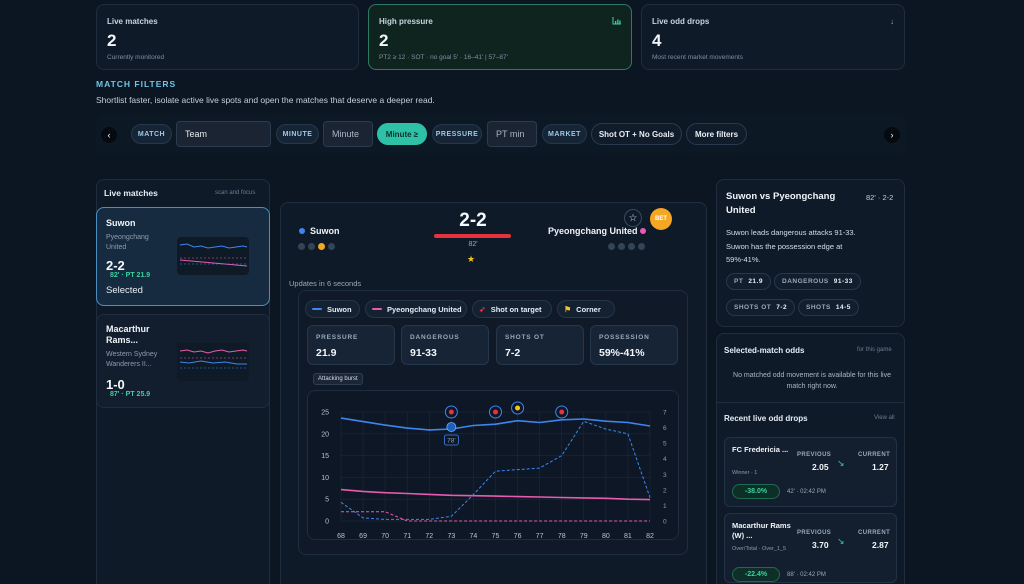 The height and width of the screenshot is (584, 1024). Describe the element at coordinates (892, 135) in the screenshot. I see `filter-next-button: ›` at that location.